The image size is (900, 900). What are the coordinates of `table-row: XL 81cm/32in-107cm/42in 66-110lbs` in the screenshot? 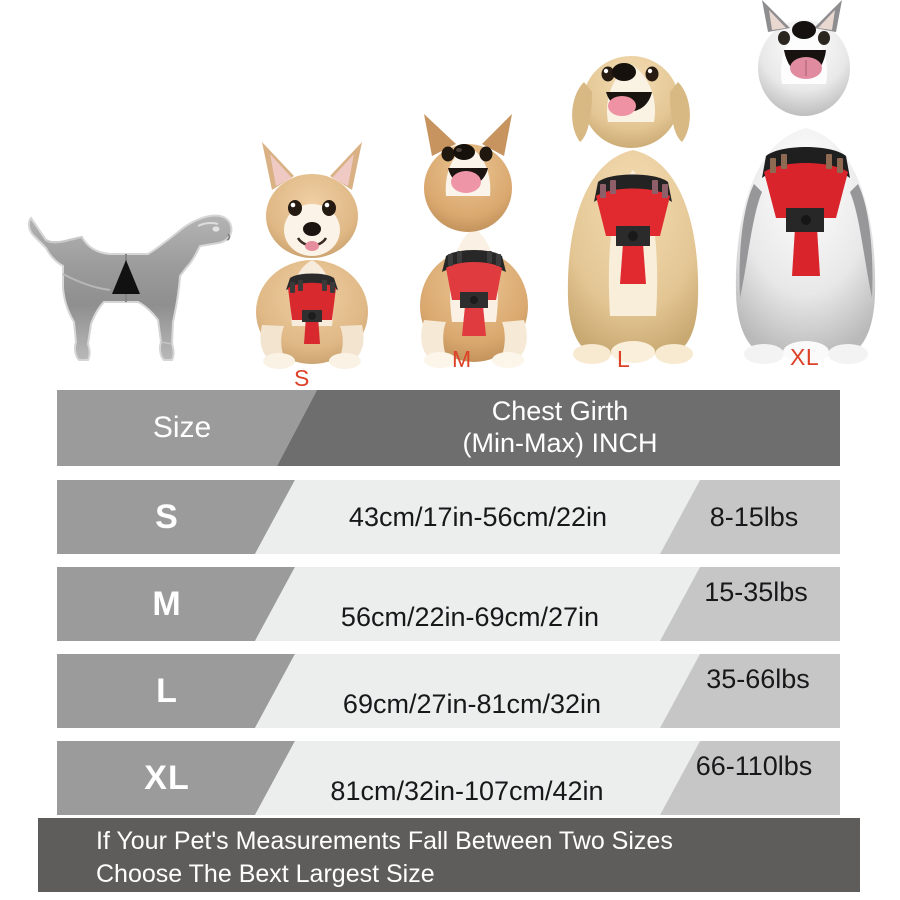 It's located at (450, 778).